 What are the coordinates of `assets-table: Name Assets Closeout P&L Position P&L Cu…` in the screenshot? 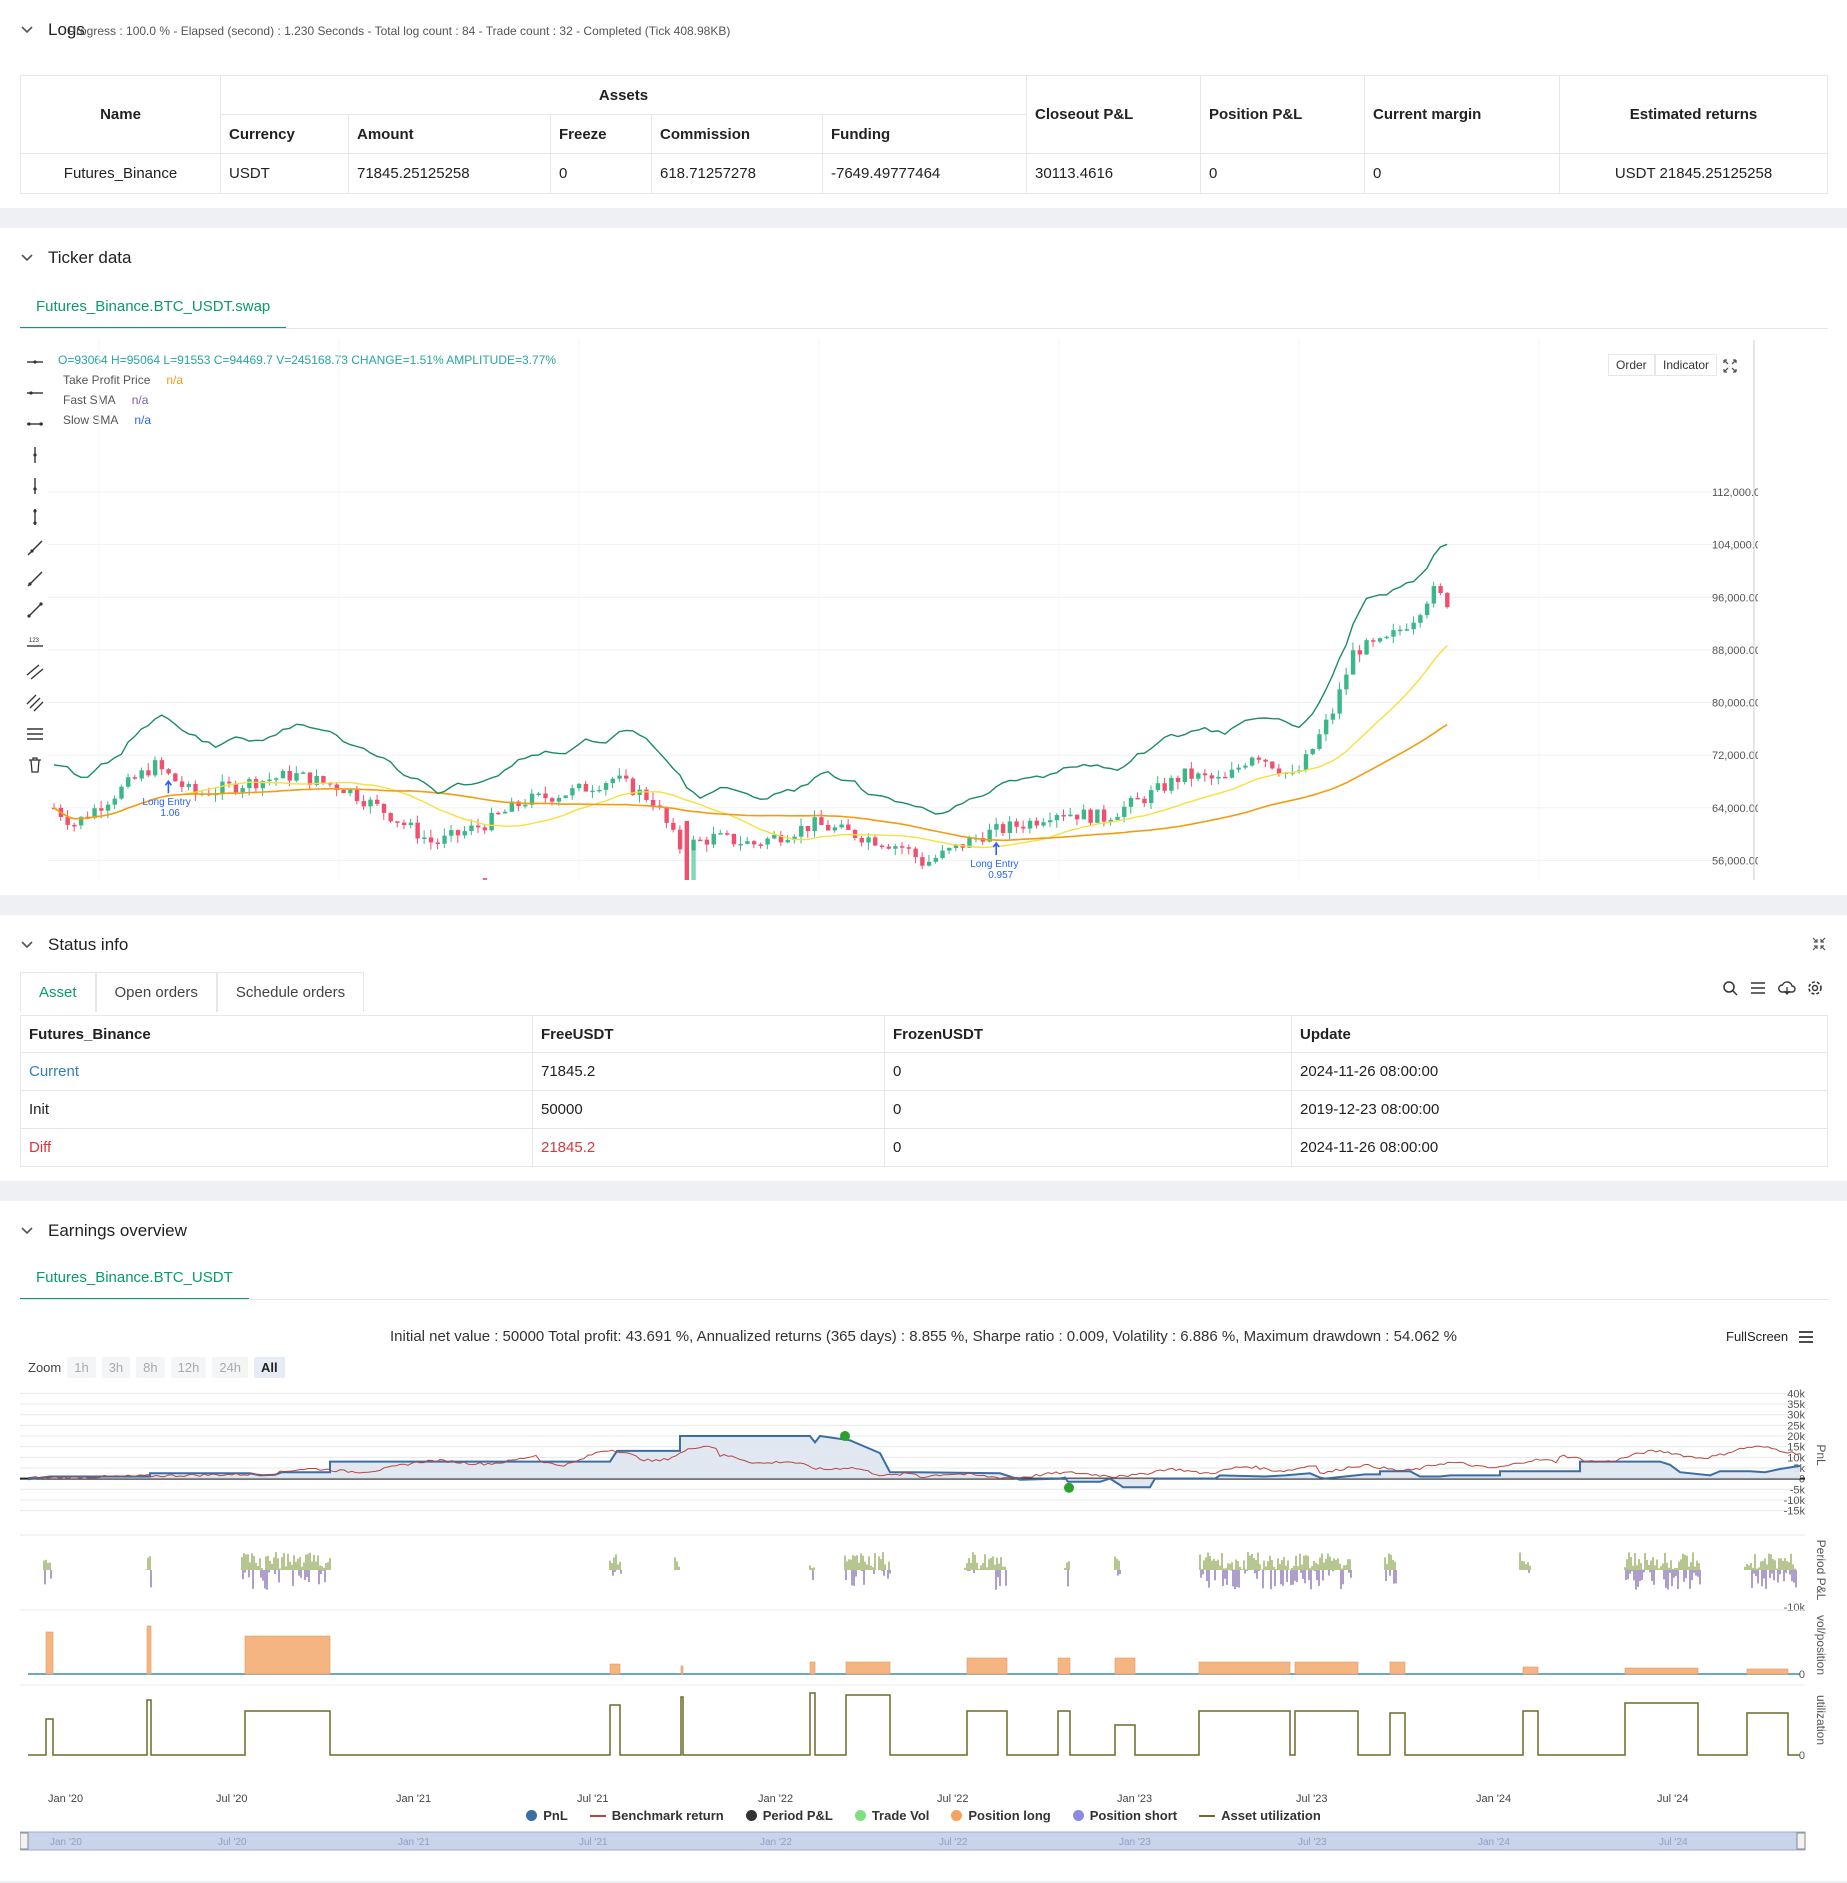 It's located at (924, 134).